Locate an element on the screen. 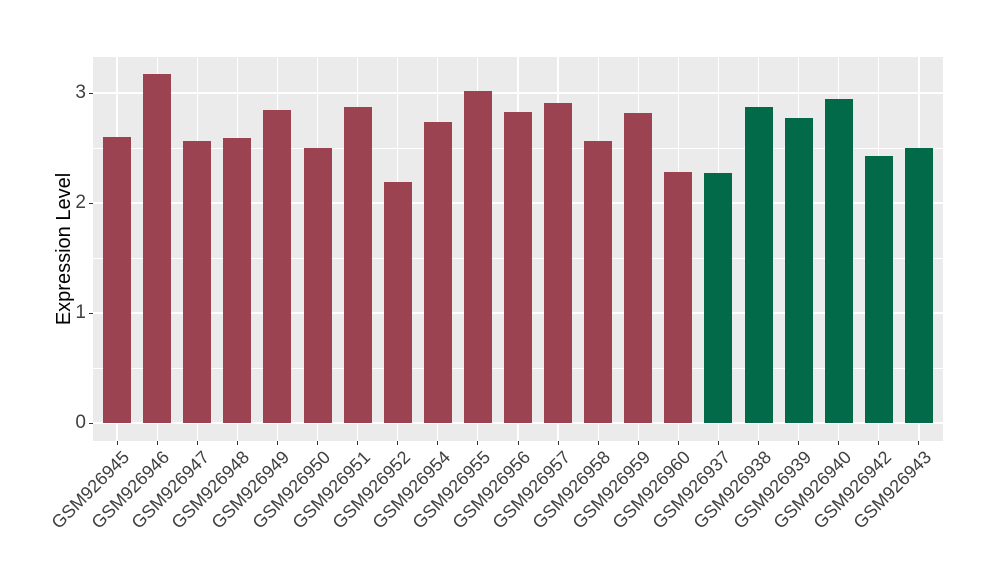 This screenshot has width=1000, height=580. bar-GSM926950 is located at coordinates (317, 285).